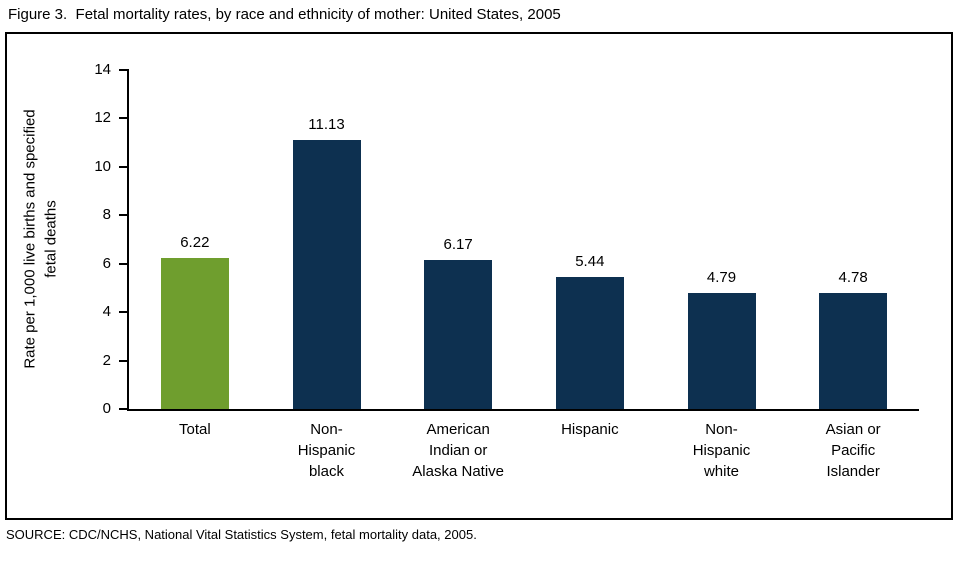 Image resolution: width=960 pixels, height=562 pixels. Describe the element at coordinates (326, 450) in the screenshot. I see `category-label: Non- Hispanic black` at that location.